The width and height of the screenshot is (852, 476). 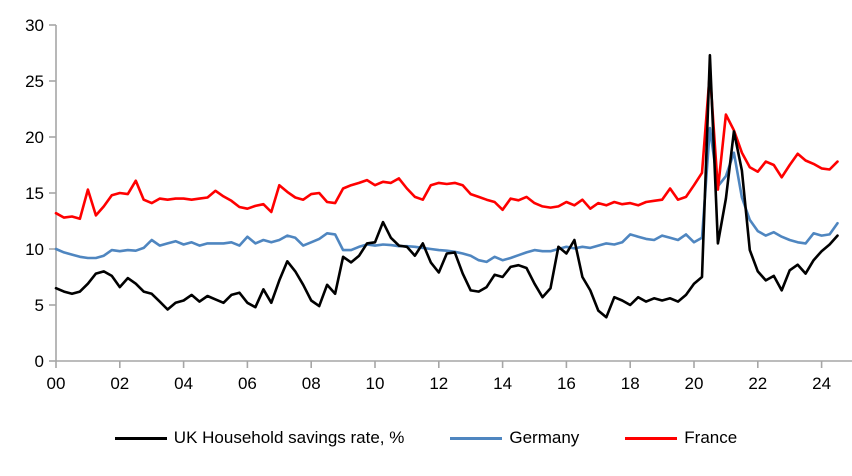 I want to click on uk-line-swatch, so click(x=140, y=438).